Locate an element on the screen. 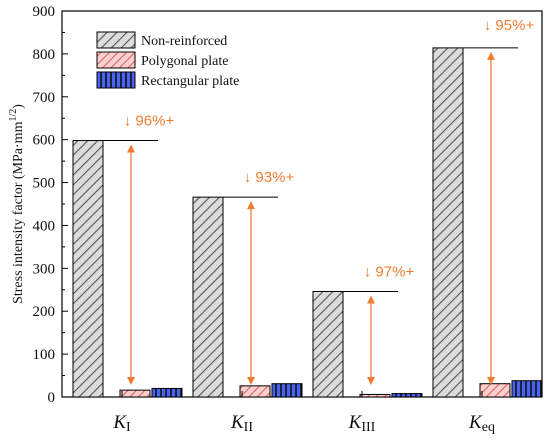 The height and width of the screenshot is (443, 550). x-category-label: KII is located at coordinates (241, 423).